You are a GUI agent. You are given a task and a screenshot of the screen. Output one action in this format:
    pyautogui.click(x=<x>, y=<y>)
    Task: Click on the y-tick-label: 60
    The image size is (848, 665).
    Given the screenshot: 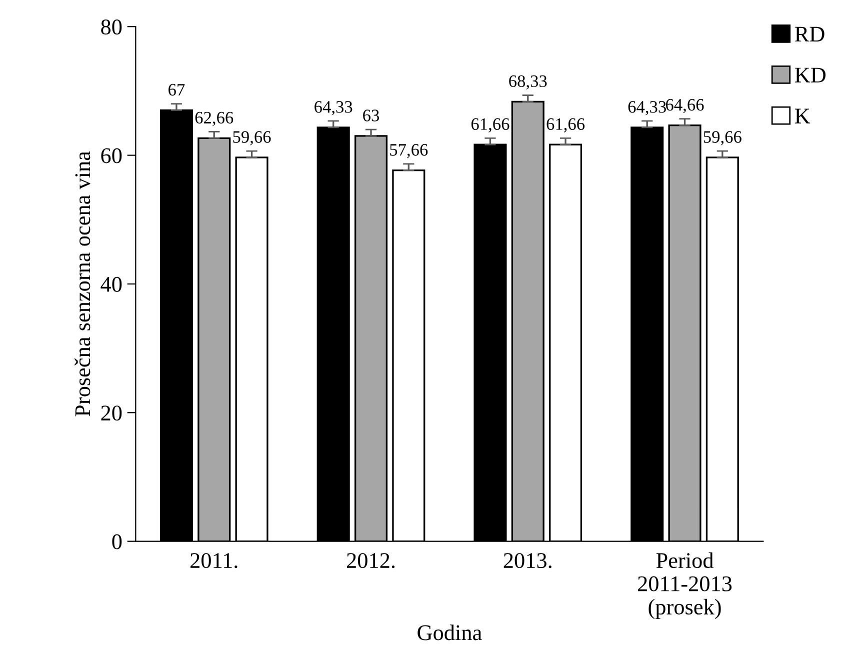 What is the action you would take?
    pyautogui.click(x=111, y=156)
    